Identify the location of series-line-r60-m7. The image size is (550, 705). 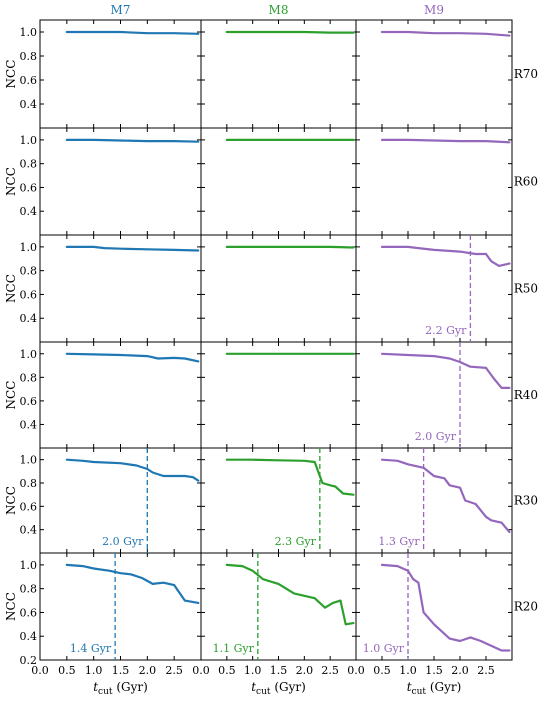
(132, 140).